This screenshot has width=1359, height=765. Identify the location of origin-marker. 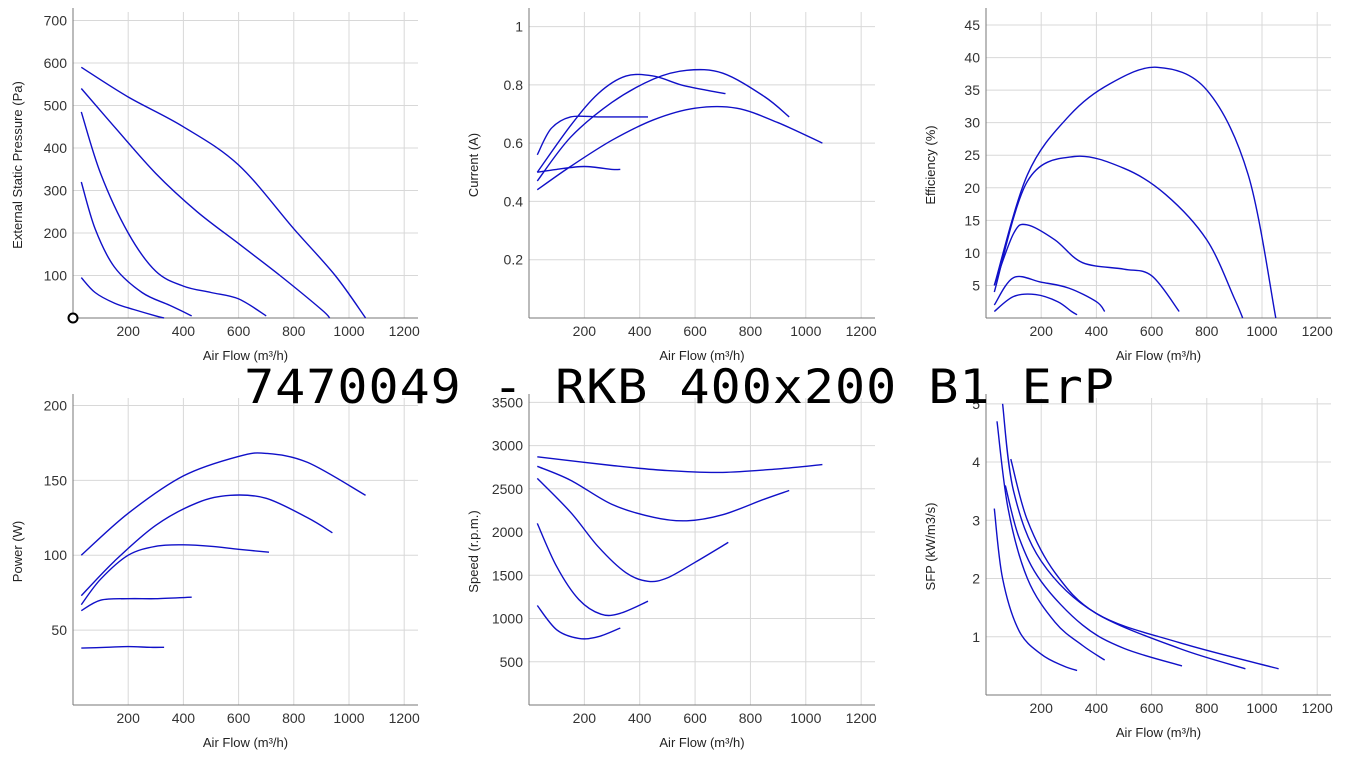
(73, 318).